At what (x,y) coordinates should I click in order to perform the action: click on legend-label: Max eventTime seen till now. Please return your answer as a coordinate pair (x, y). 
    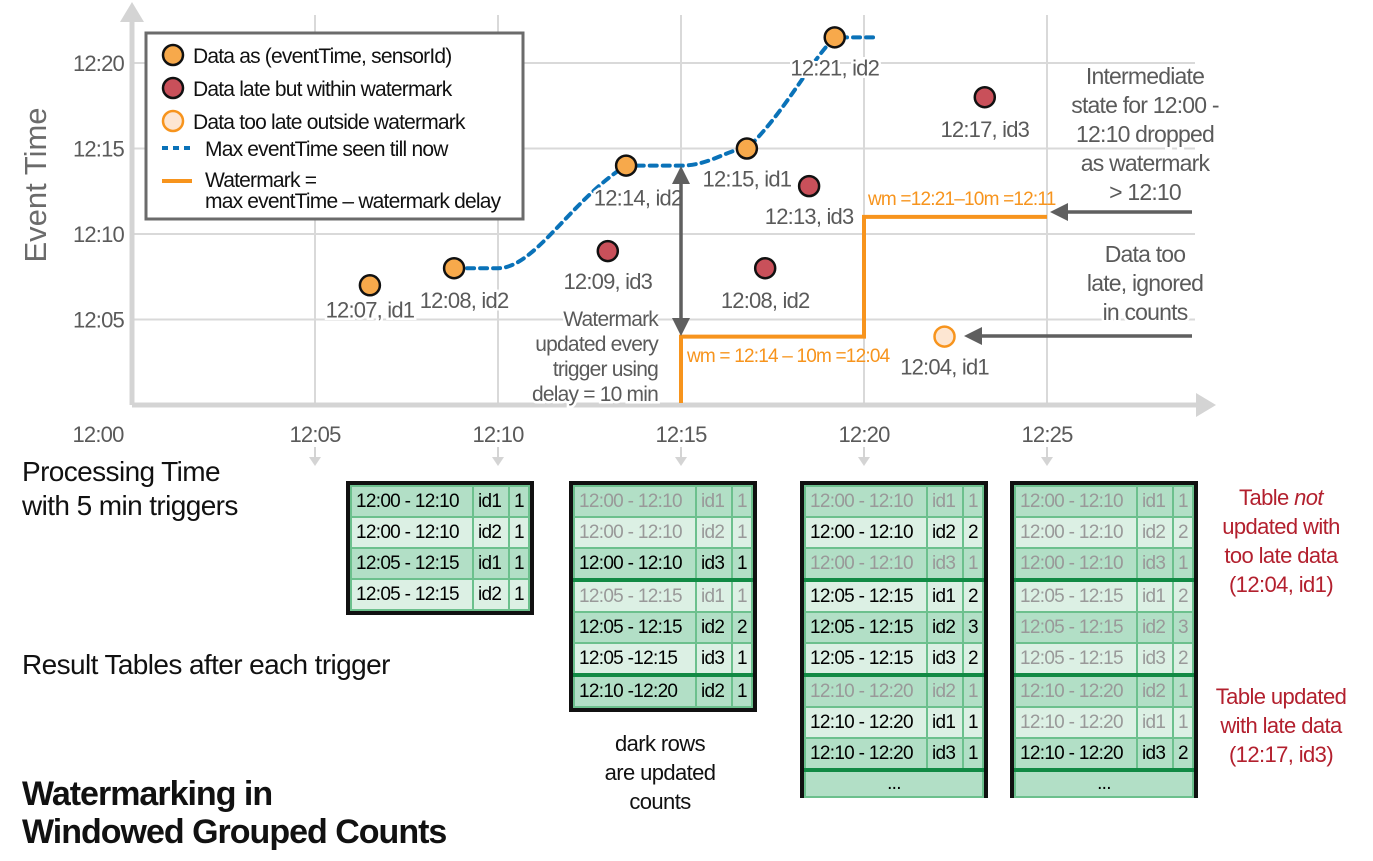
    Looking at the image, I should click on (327, 149).